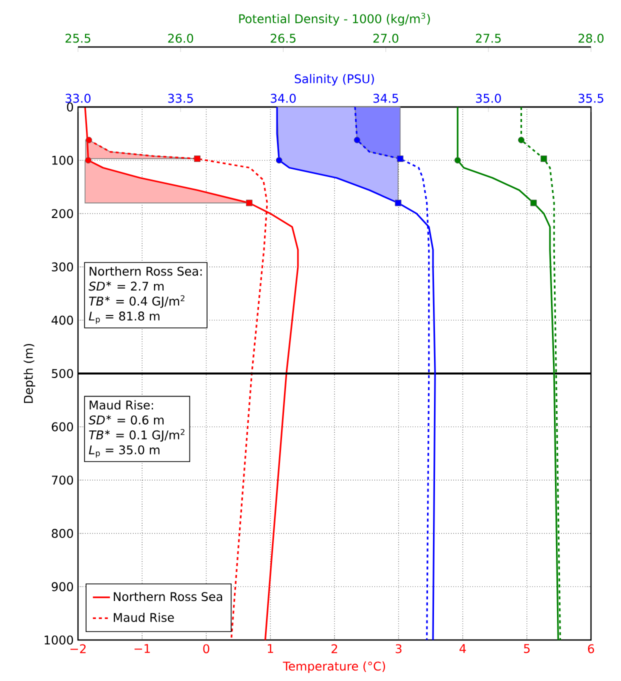 Image resolution: width=621 pixels, height=681 pixels. I want to click on x-tick-label: 28.0, so click(591, 38).